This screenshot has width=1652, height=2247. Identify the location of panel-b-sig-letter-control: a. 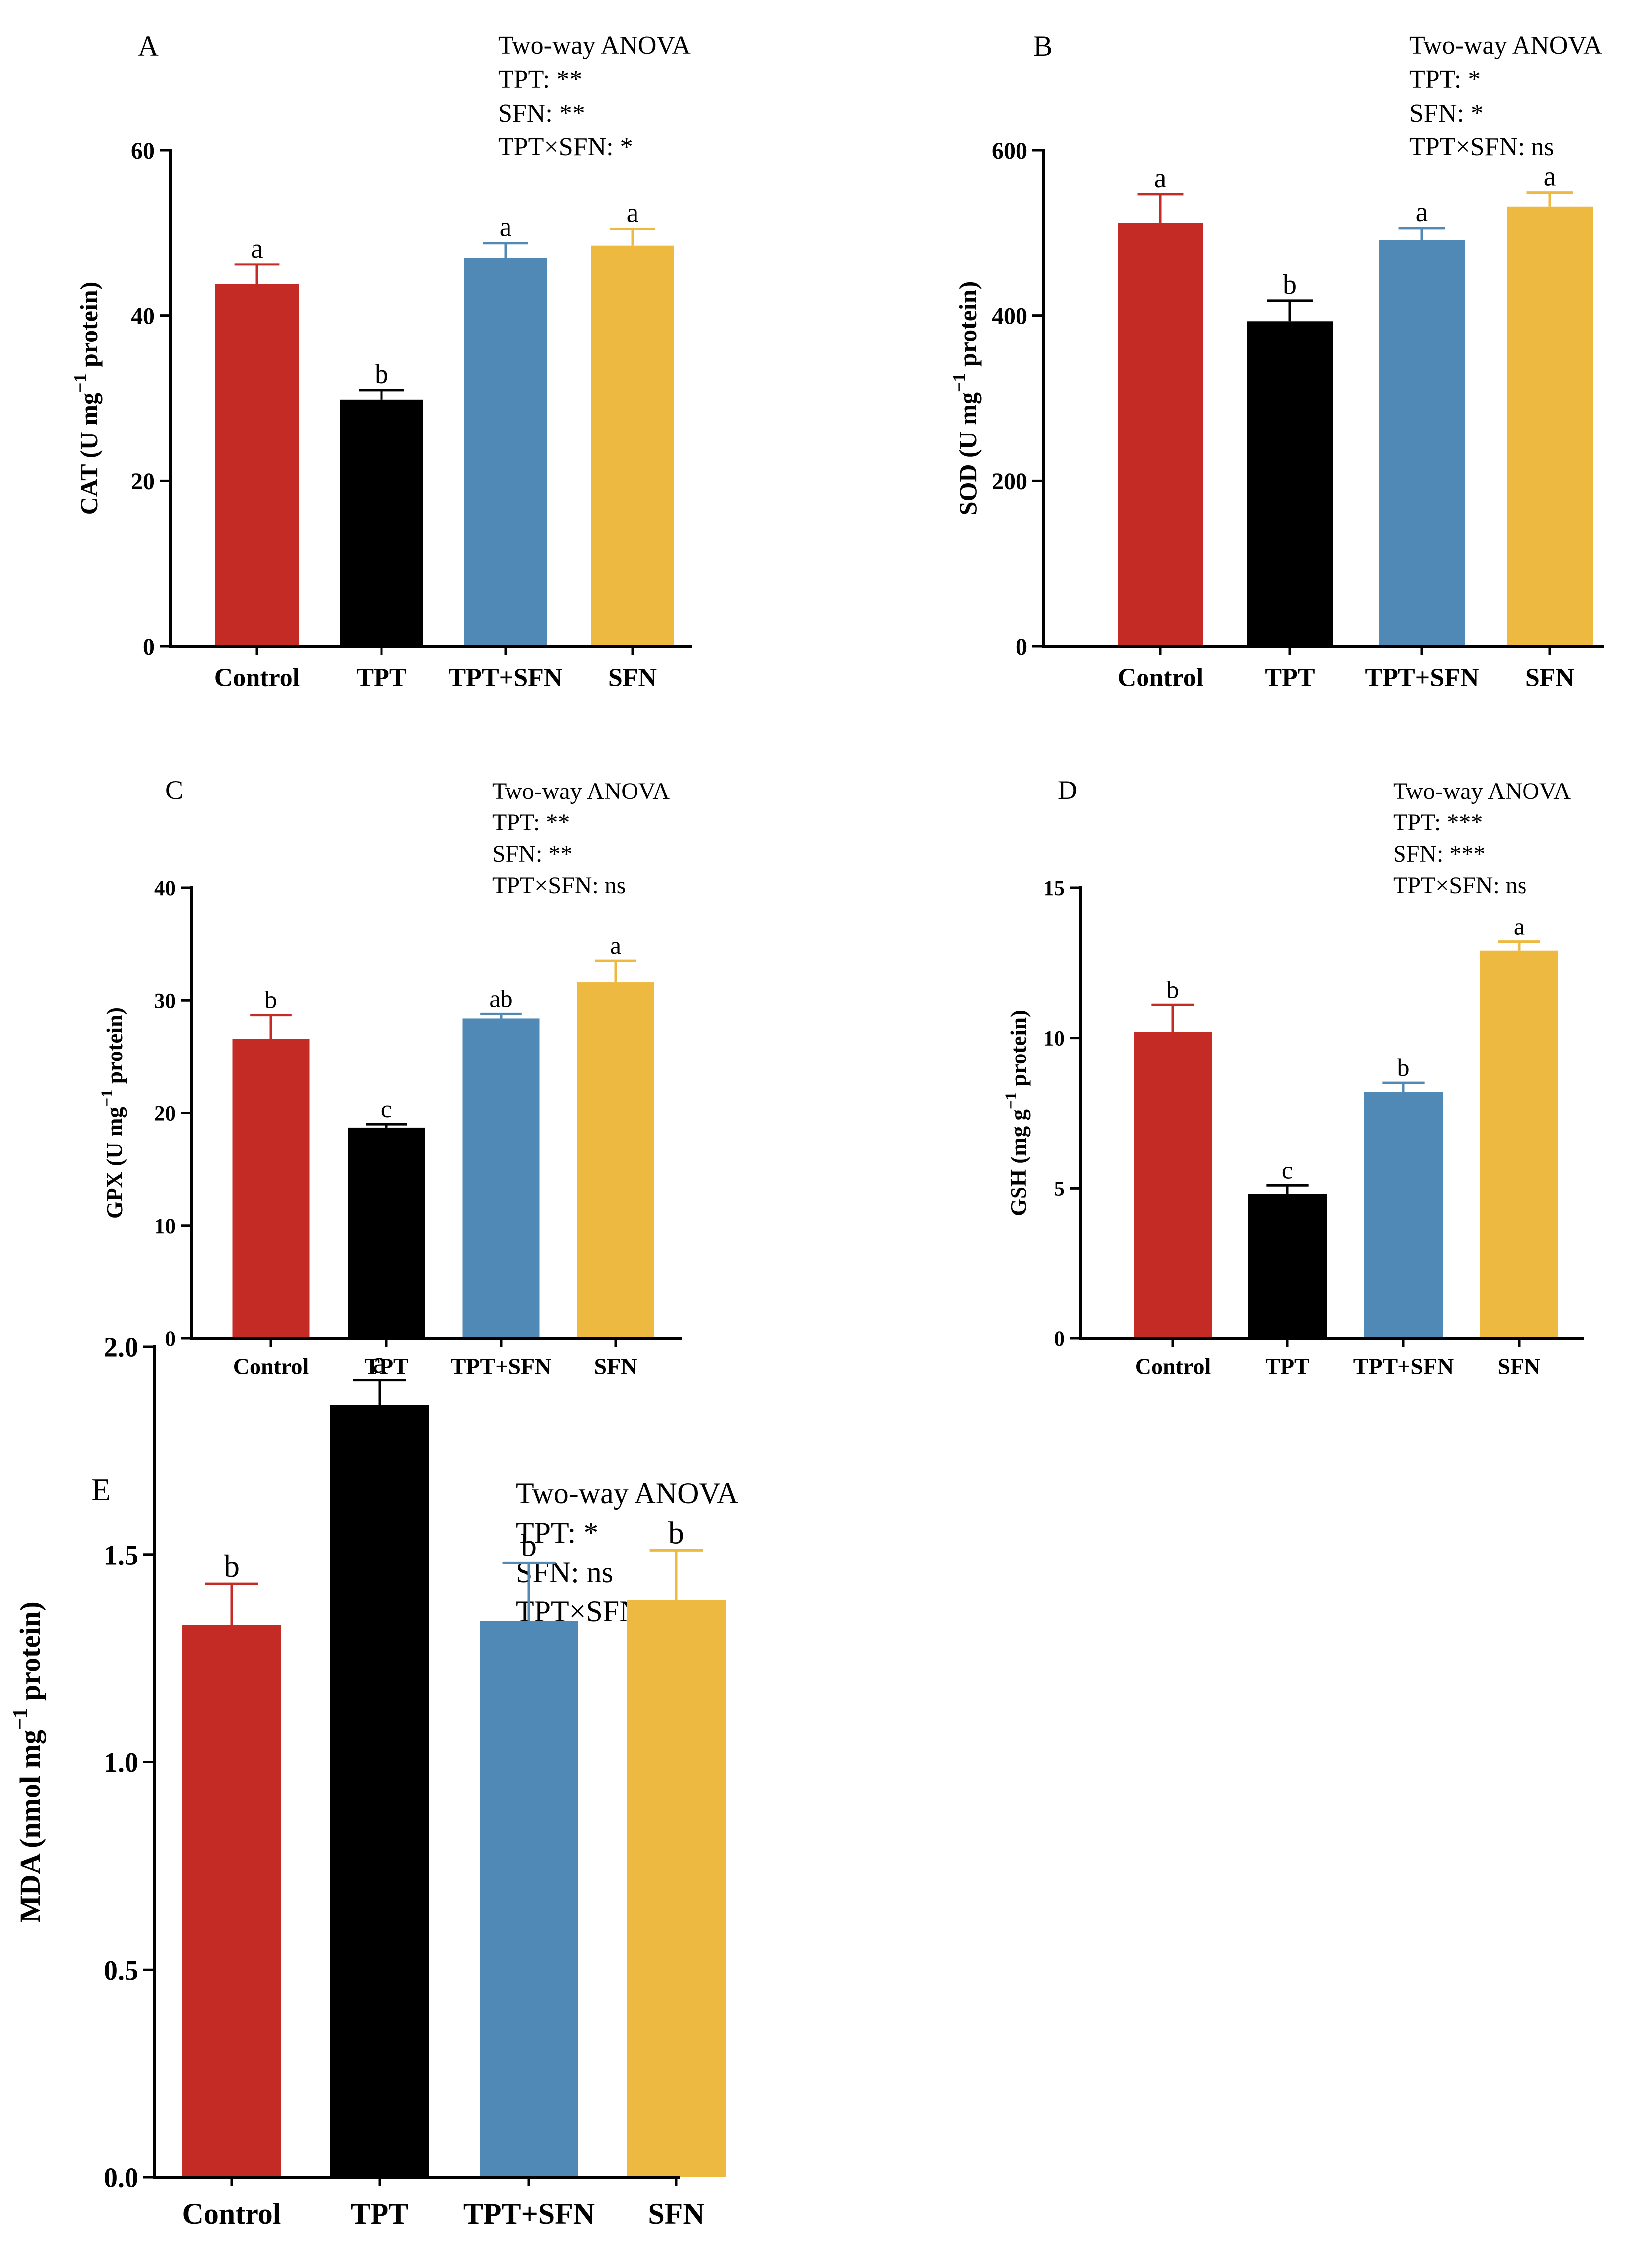
(1160, 178).